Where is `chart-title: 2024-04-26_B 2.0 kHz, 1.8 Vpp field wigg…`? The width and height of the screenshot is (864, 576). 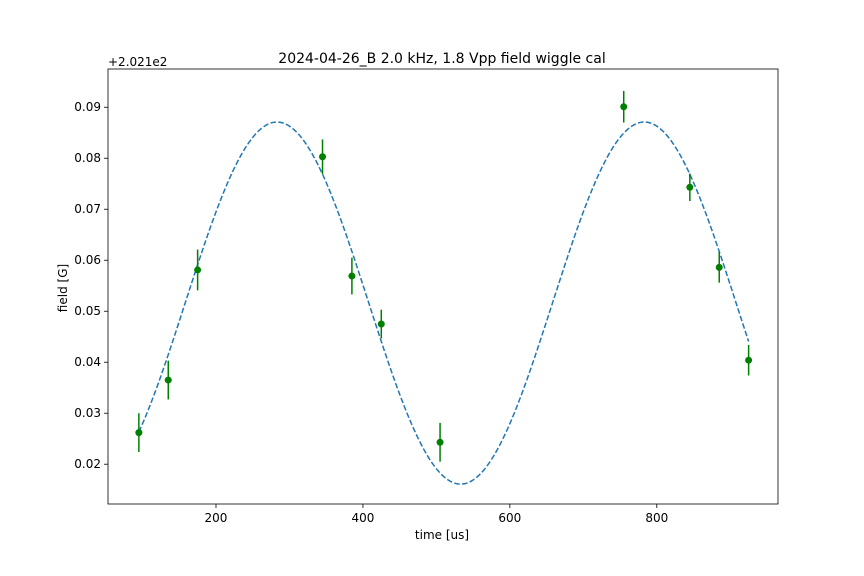
chart-title: 2024-04-26_B 2.0 kHz, 1.8 Vpp field wigg… is located at coordinates (441, 59).